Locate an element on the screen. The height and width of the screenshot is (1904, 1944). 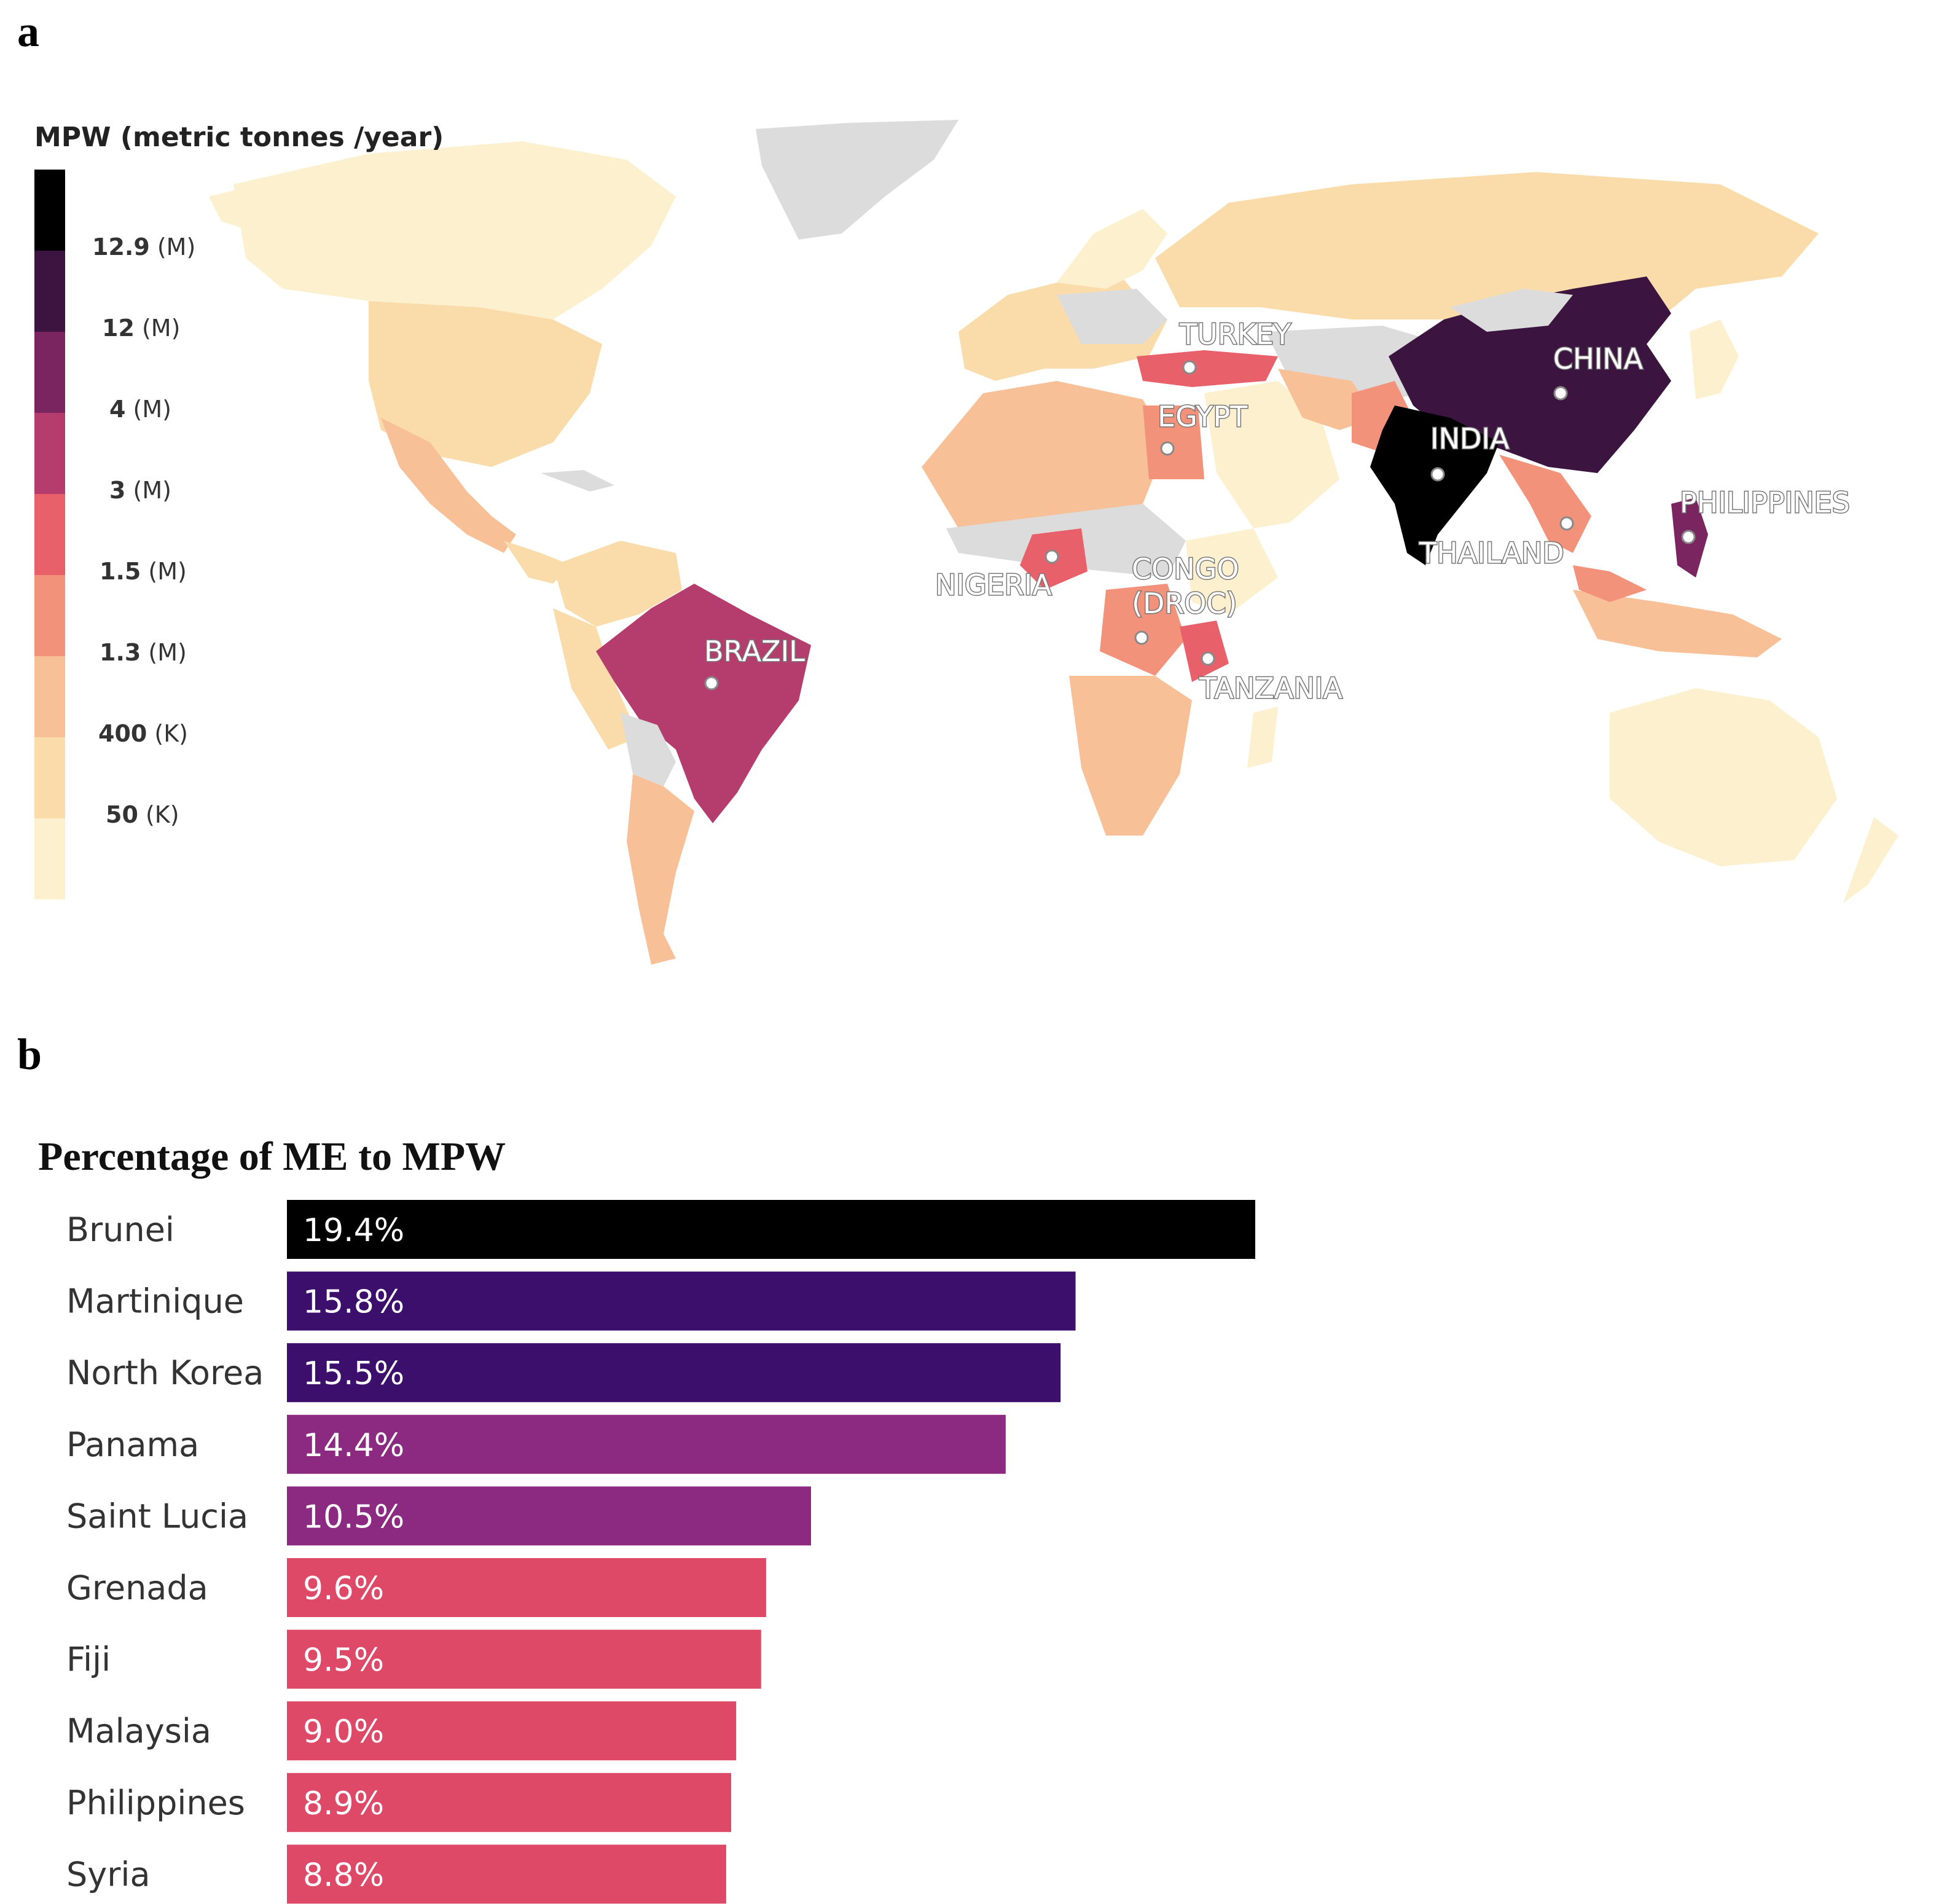
bolivia-paraguay-shape is located at coordinates (648, 749).